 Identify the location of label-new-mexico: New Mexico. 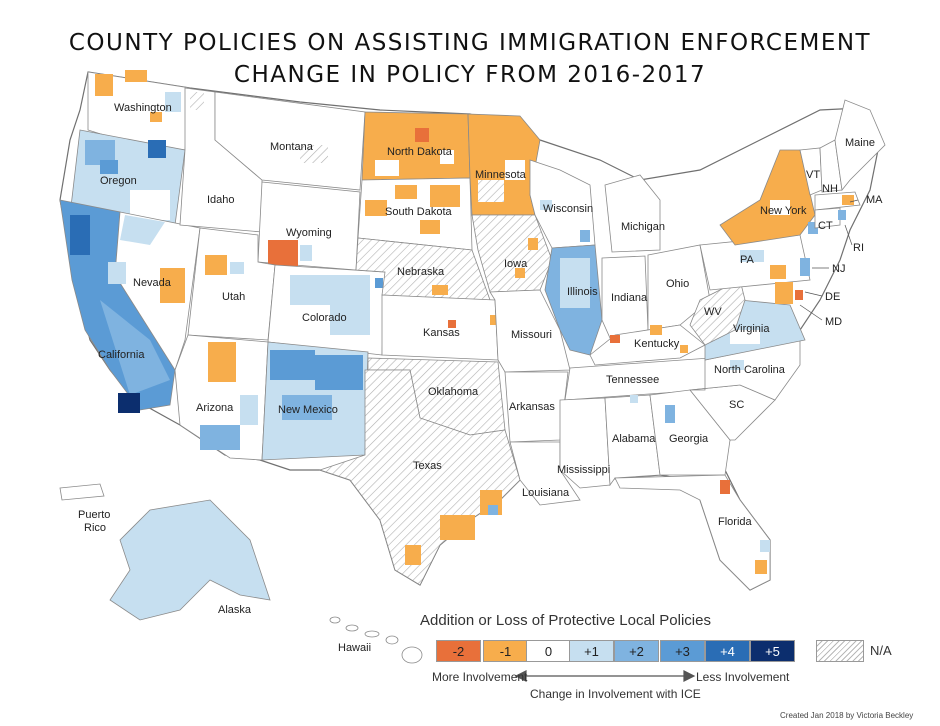
(308, 410).